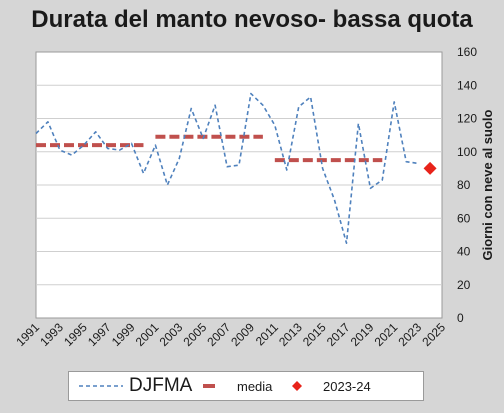  What do you see at coordinates (171, 334) in the screenshot?
I see `x-tick-label: 2003` at bounding box center [171, 334].